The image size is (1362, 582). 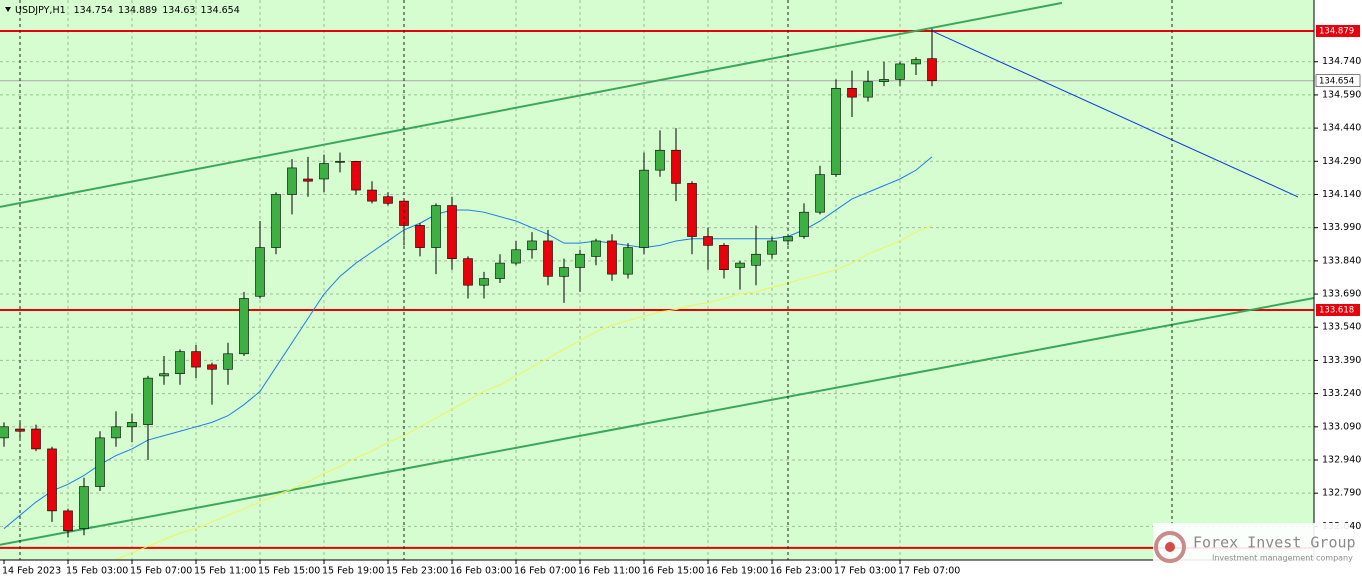 I want to click on y-tick-label: 133.240, so click(x=1341, y=393).